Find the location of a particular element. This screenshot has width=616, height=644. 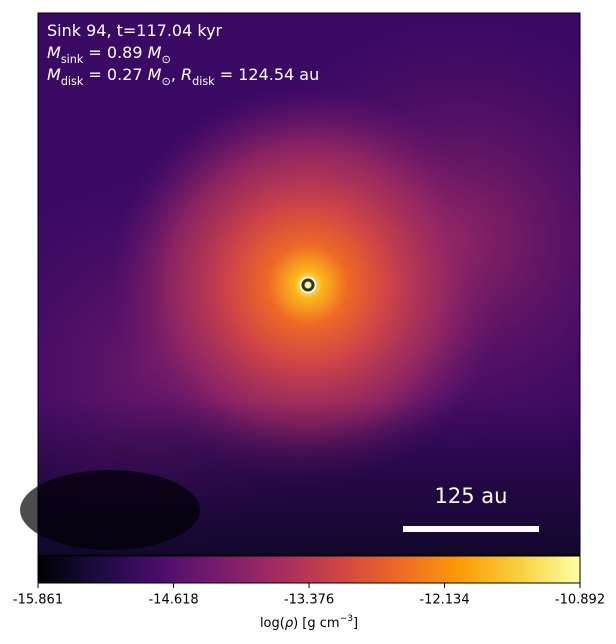

colorbar-tick-label: -10.892 is located at coordinates (580, 600).